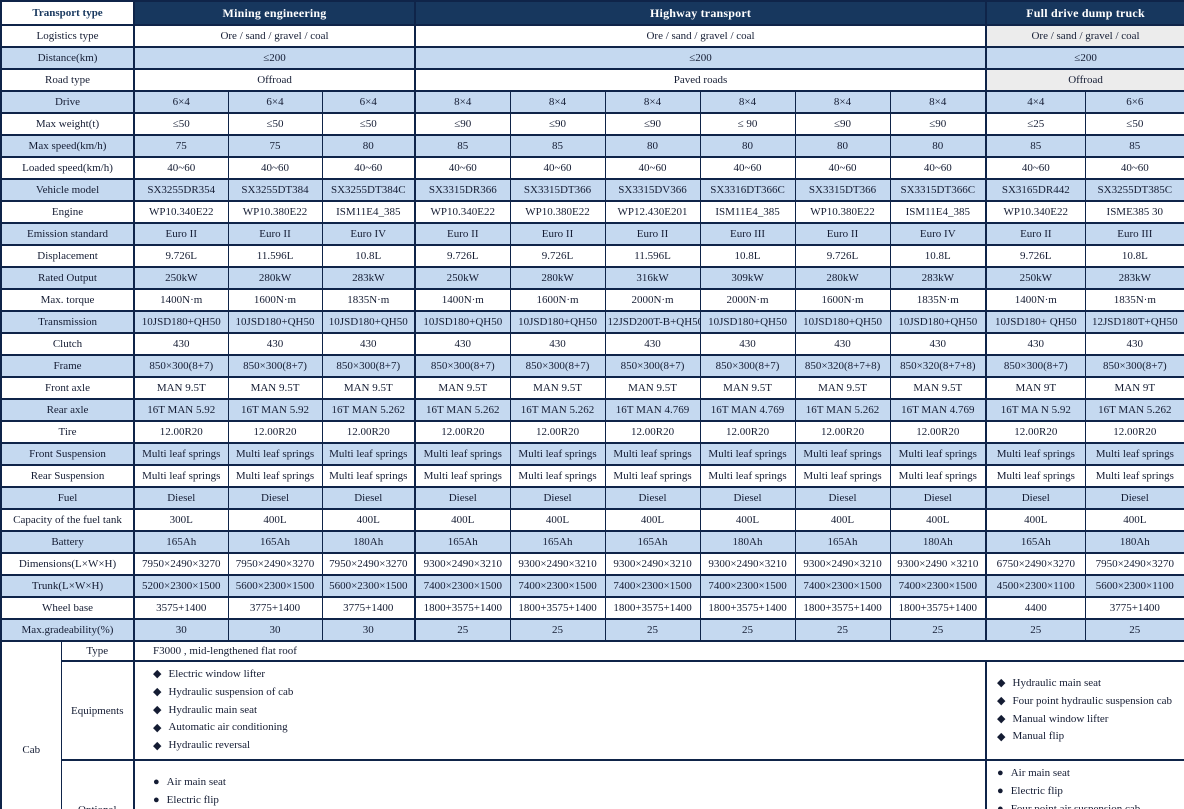  Describe the element at coordinates (747, 234) in the screenshot. I see `spec-cell: Euro III` at that location.